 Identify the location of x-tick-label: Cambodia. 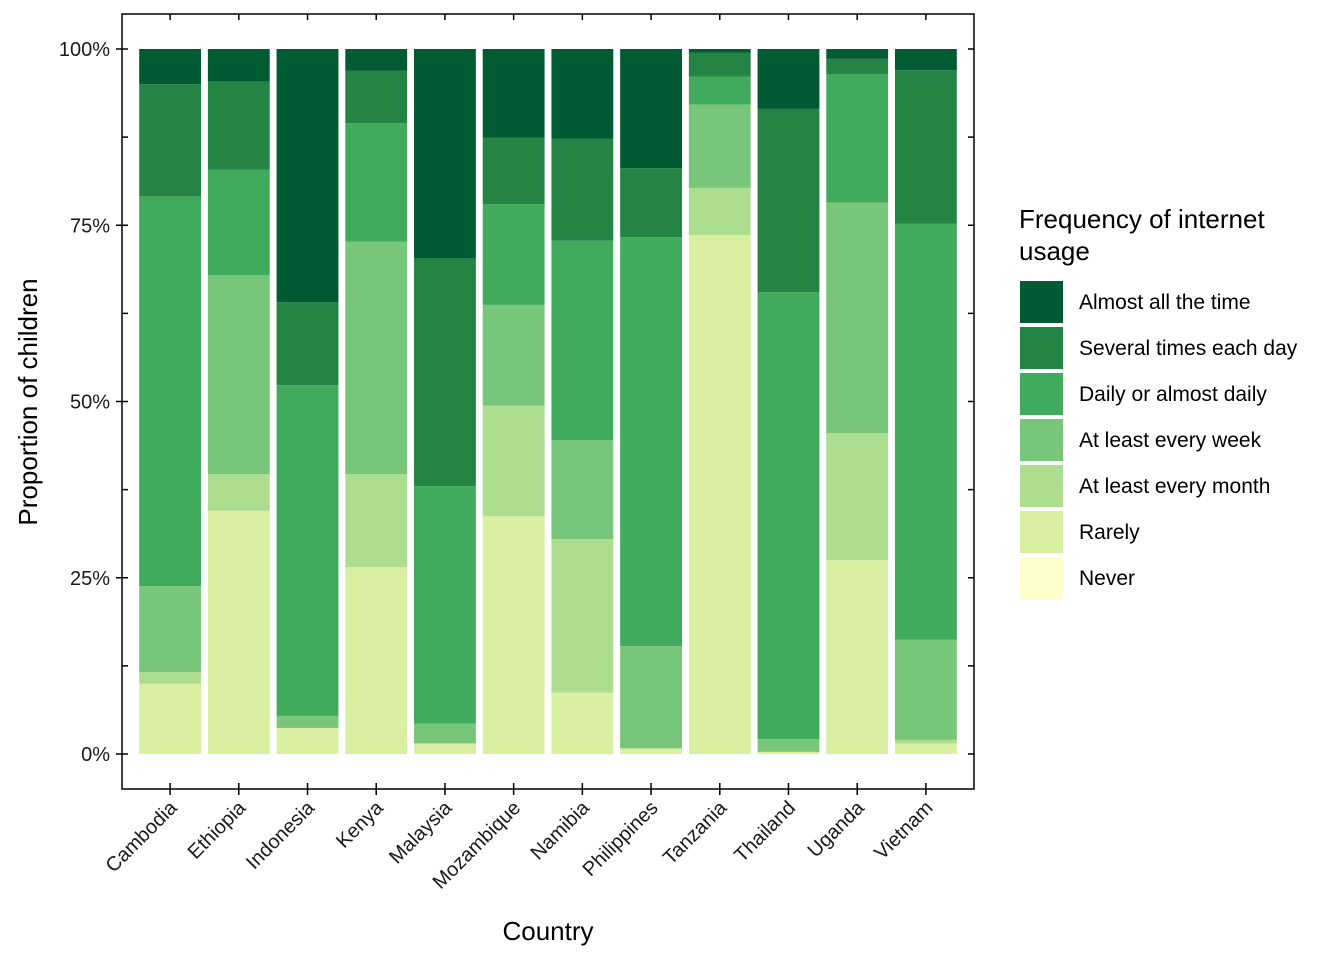
(142, 836).